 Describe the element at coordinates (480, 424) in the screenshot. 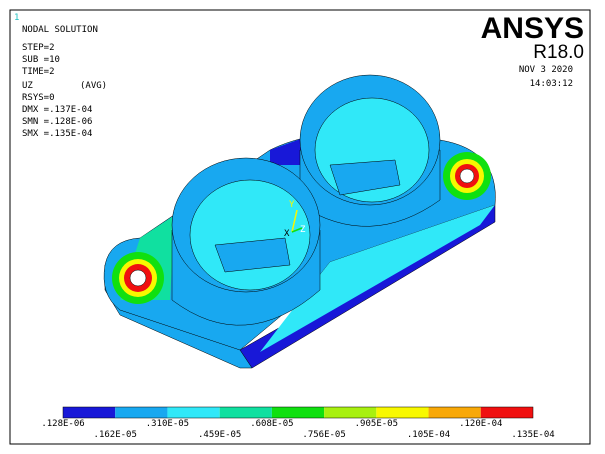

I see `legend-label: .120E-04` at that location.